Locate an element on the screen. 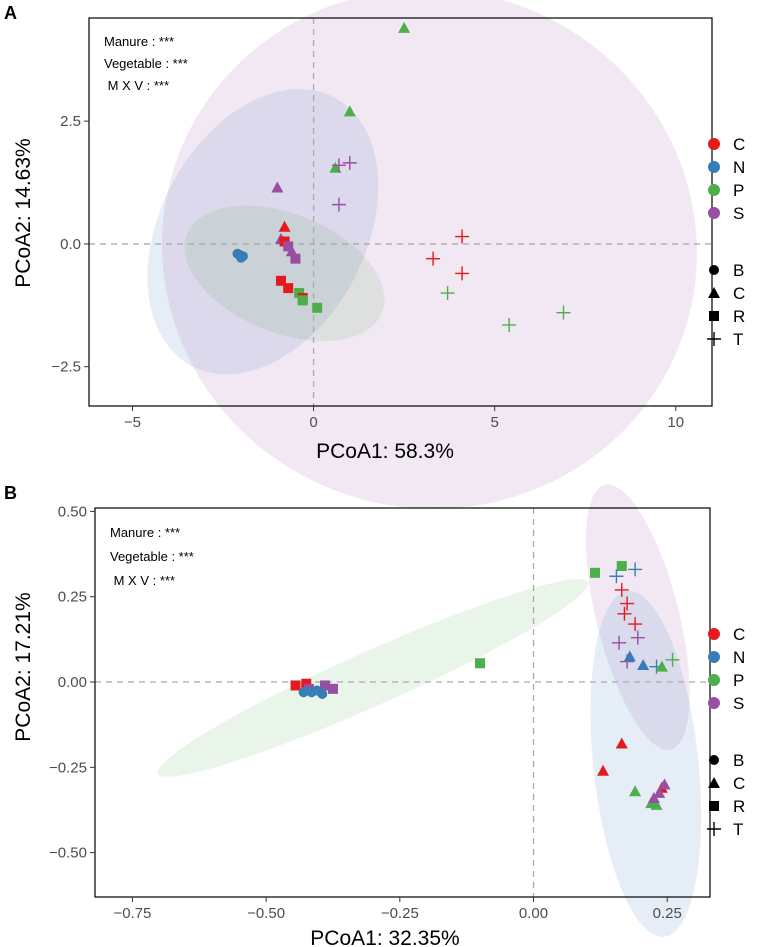 This screenshot has height=947, width=780. panel-a-legend-shape-label: C is located at coordinates (739, 293).